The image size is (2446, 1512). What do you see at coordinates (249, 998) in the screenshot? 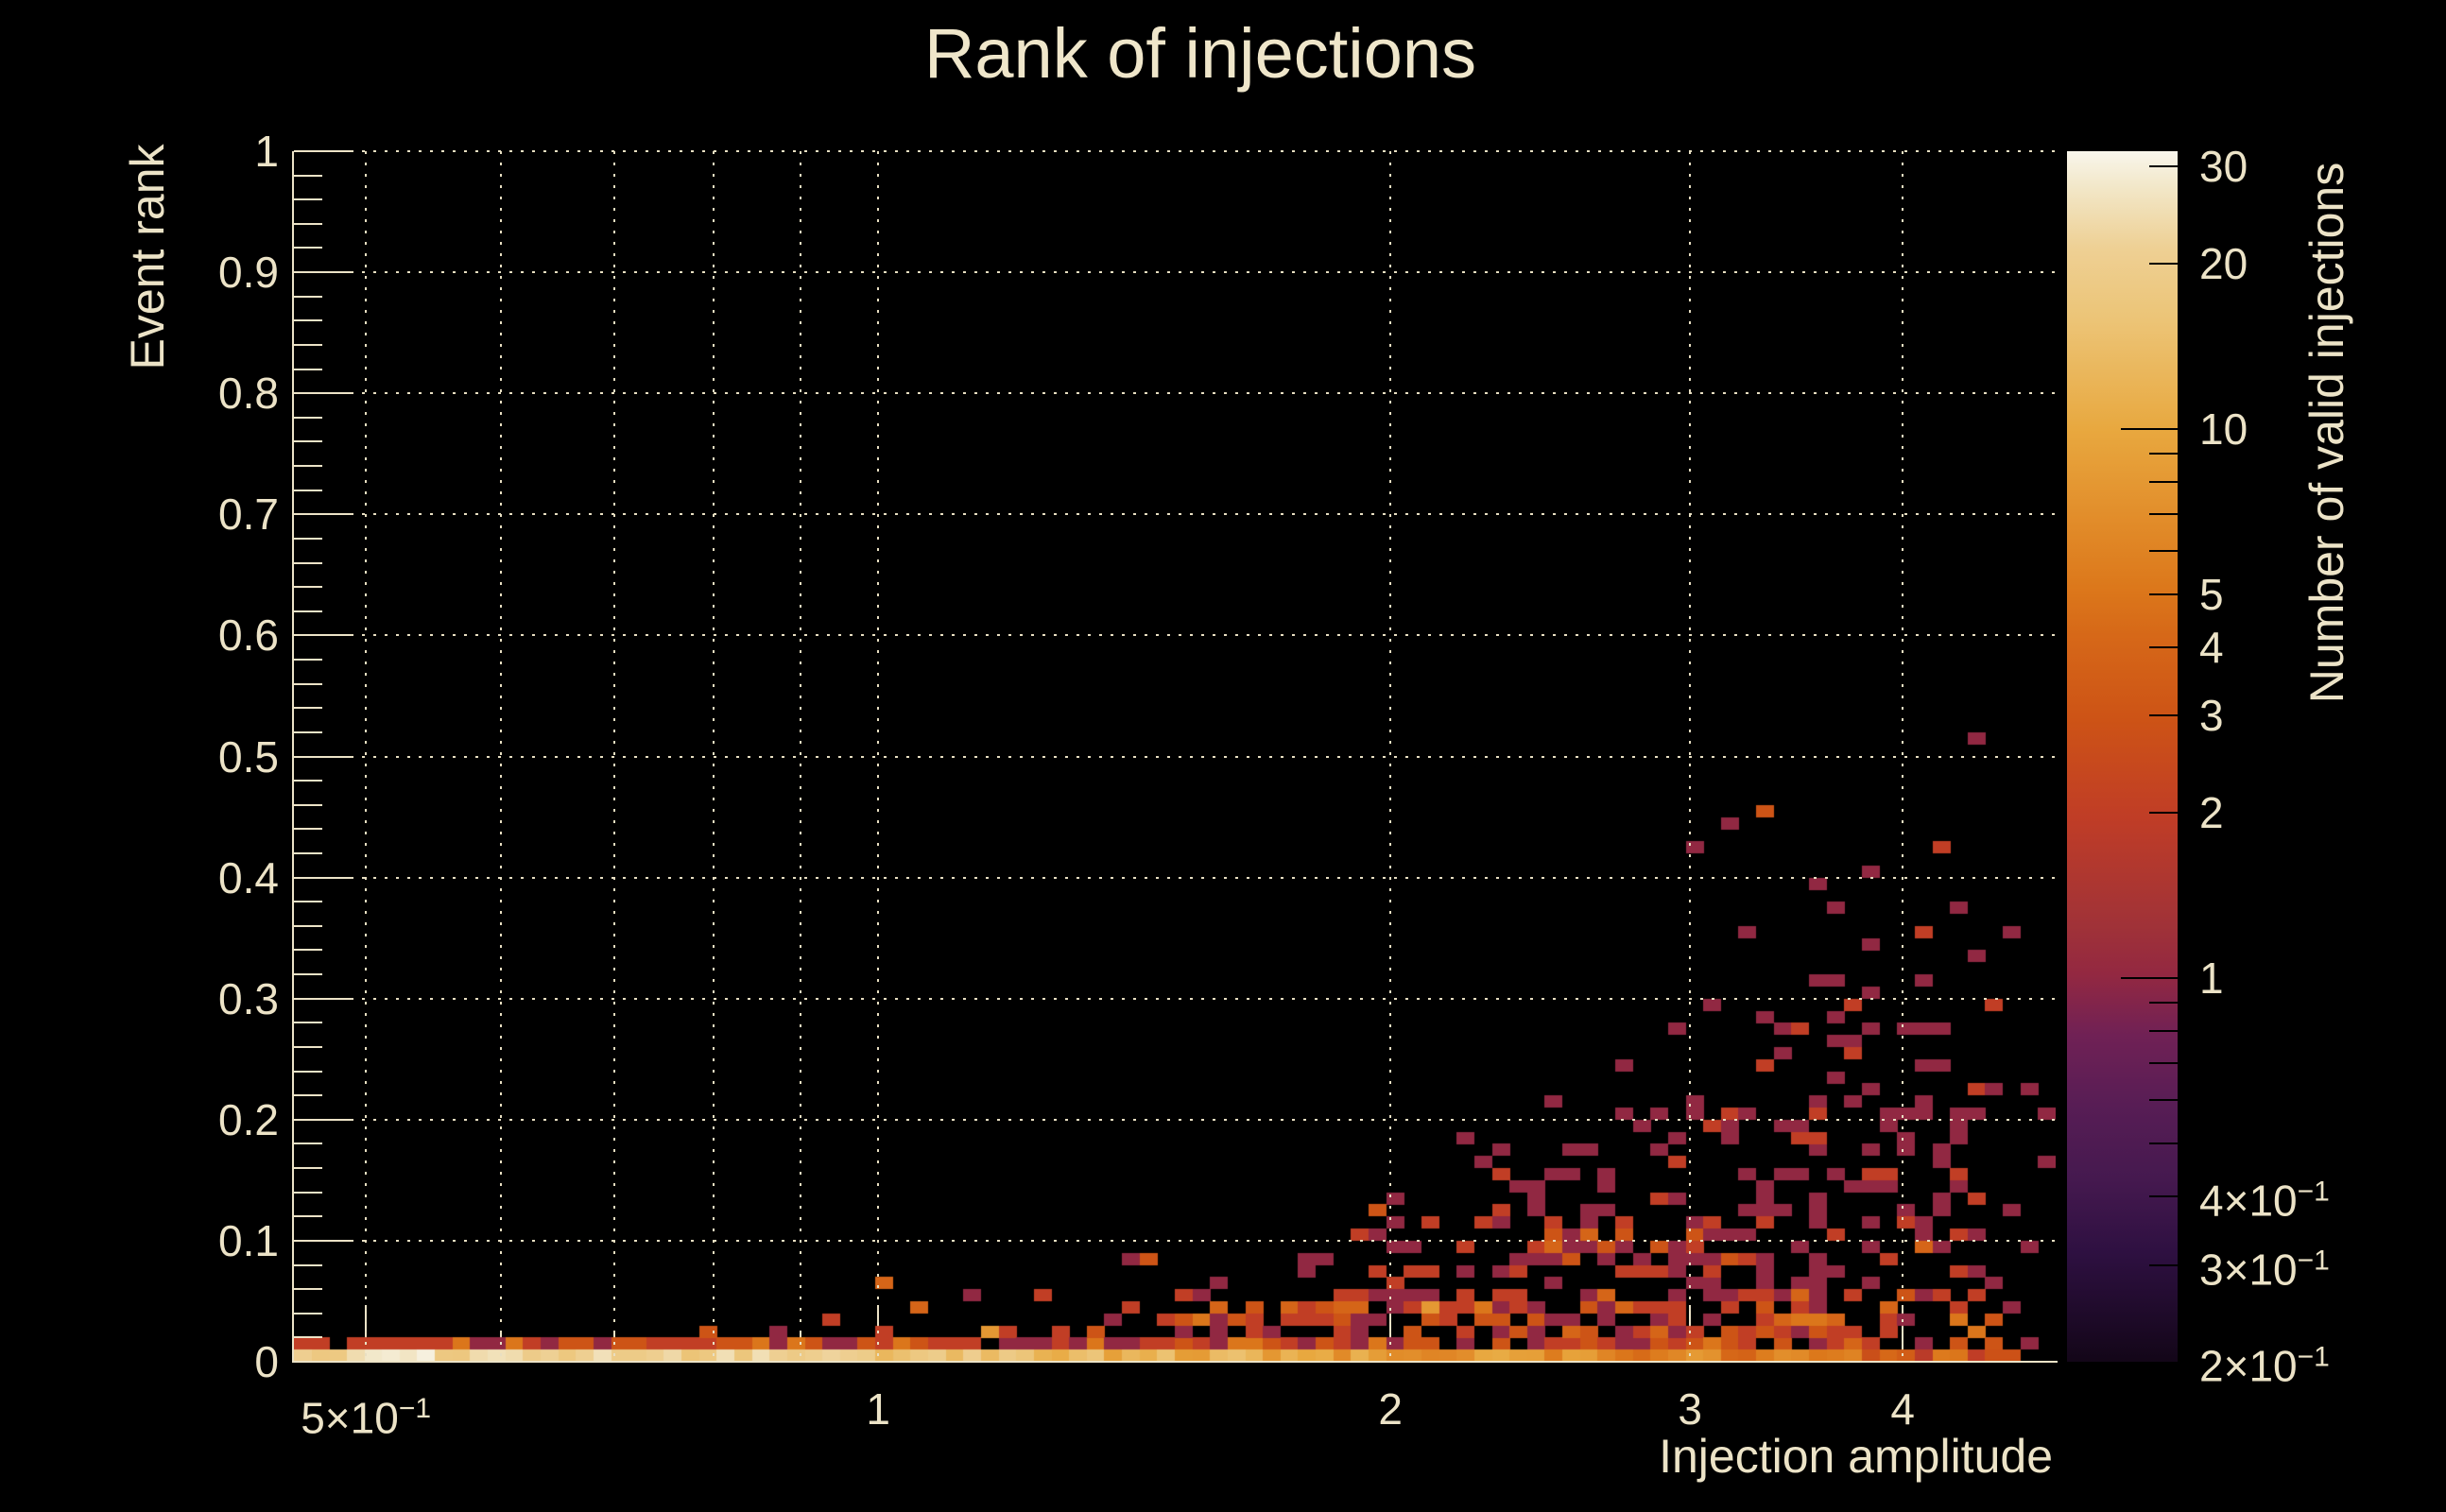
I see `y-tick-label: 0.3` at bounding box center [249, 998].